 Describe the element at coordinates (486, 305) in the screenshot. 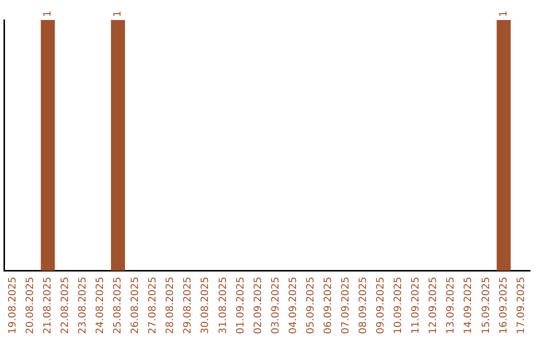

I see `x-tick-label: 15.09.2025` at that location.